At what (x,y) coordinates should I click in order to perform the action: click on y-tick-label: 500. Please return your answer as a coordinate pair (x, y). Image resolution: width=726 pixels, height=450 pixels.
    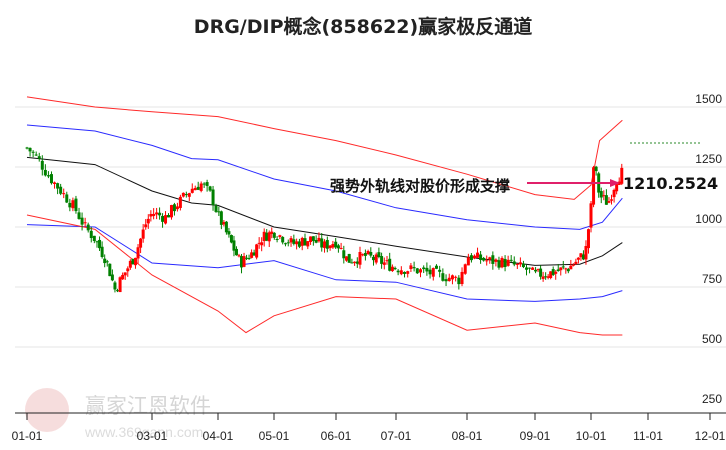
    Looking at the image, I should click on (712, 339).